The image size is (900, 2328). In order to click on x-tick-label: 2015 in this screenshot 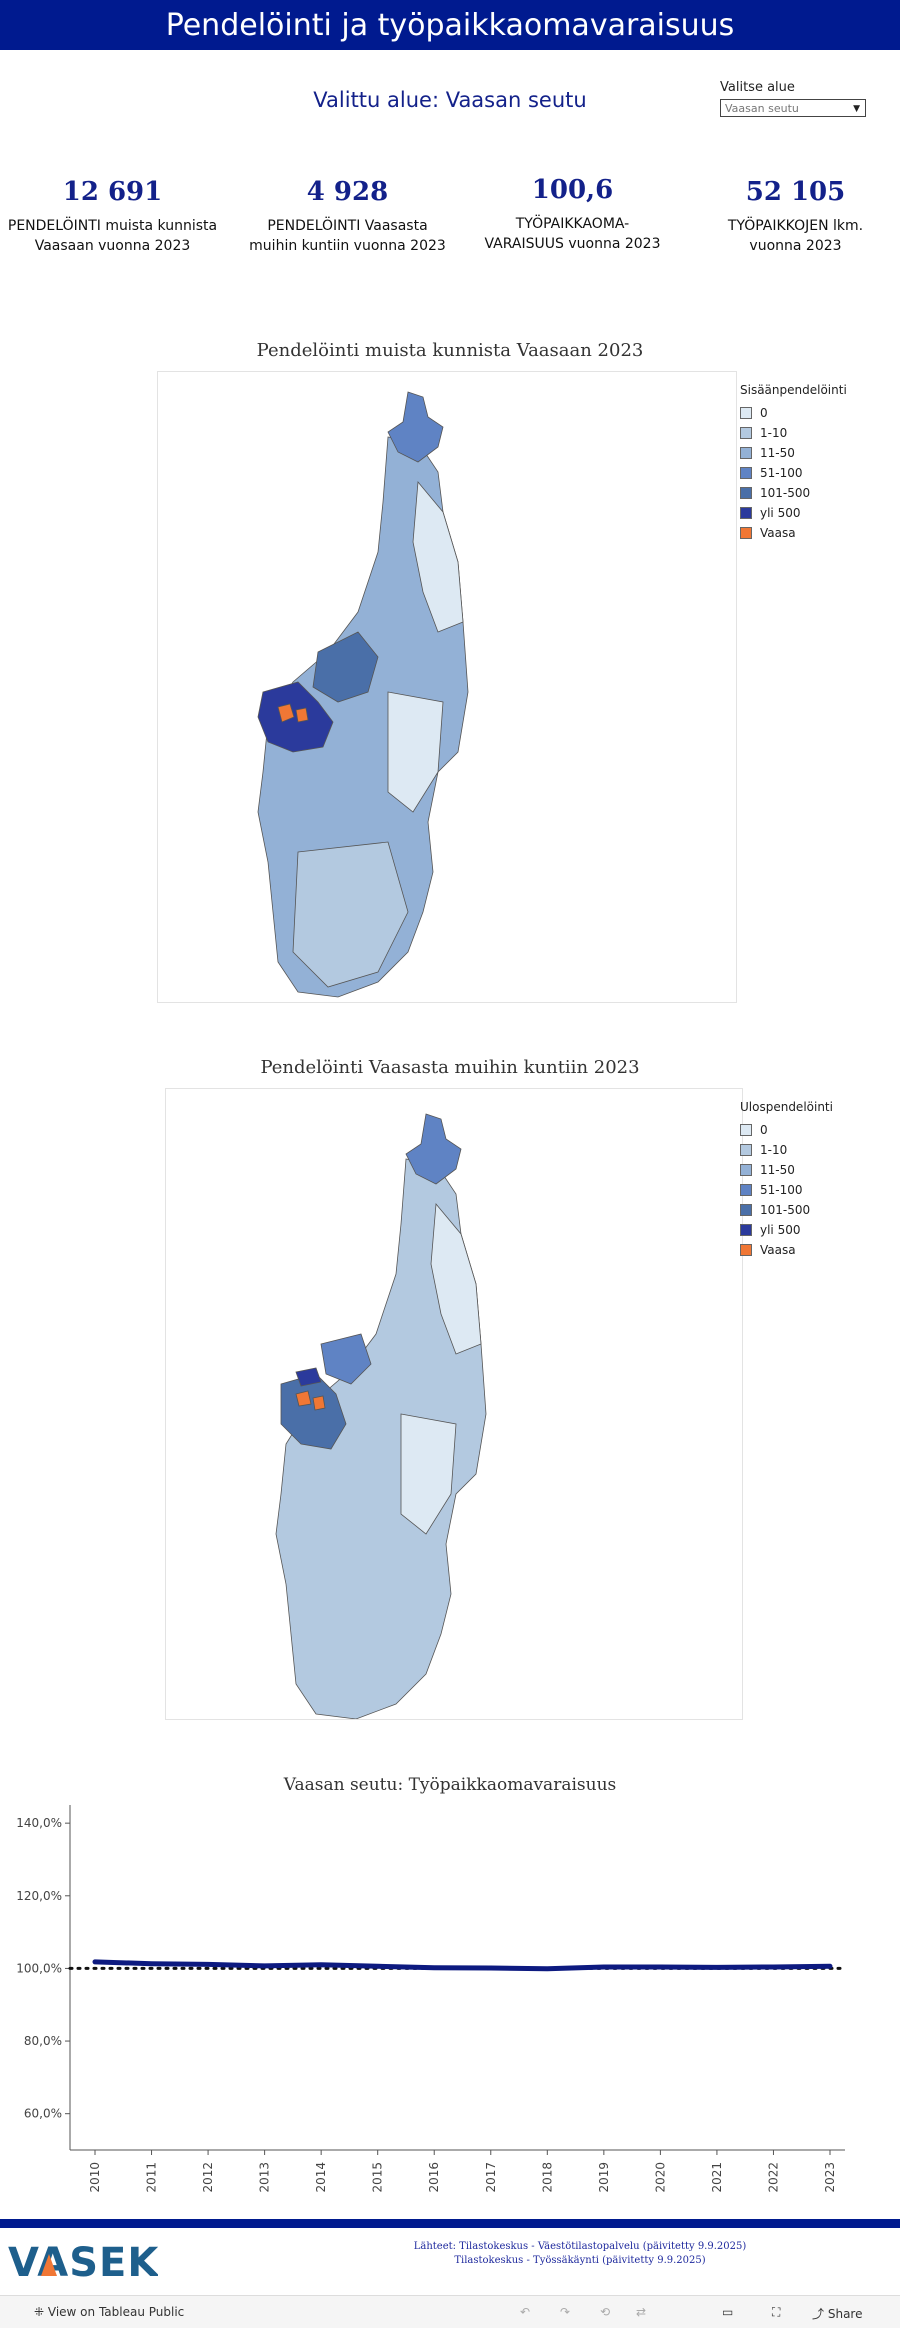, I will do `click(378, 2177)`.